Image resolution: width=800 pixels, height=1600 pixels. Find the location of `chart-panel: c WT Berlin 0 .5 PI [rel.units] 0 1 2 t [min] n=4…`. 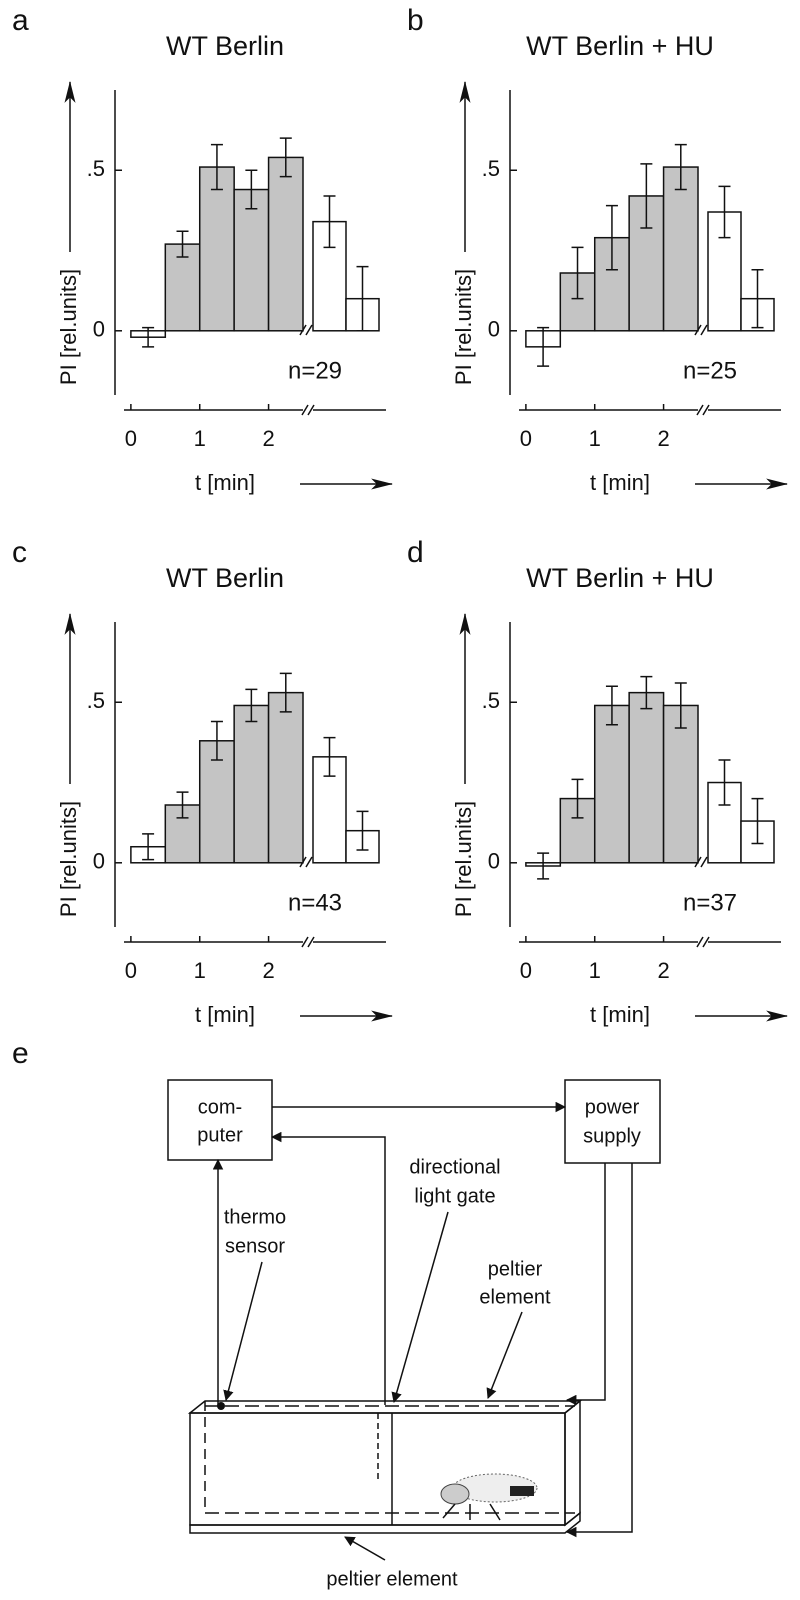

chart-panel: c WT Berlin 0 .5 PI [rel.units] 0 1 2 t [min] n=4… is located at coordinates (203, 781).